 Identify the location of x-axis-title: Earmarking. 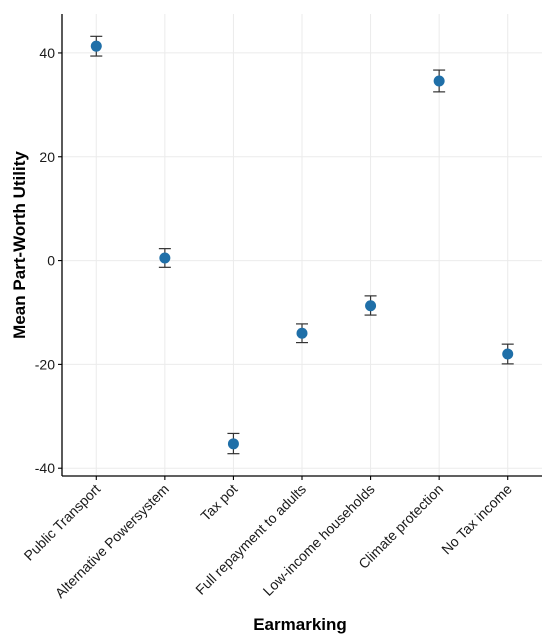
(300, 624).